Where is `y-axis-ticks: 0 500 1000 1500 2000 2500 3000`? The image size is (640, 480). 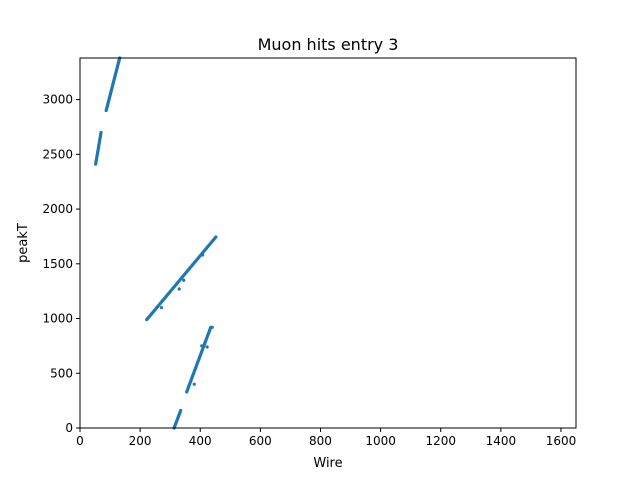
y-axis-ticks: 0 500 1000 1500 2000 2500 3000 is located at coordinates (61, 264).